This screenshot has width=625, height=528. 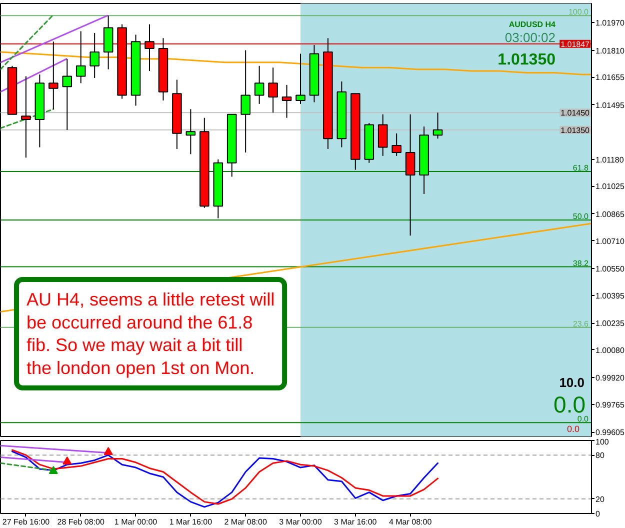 I want to click on x-tick-label: 2 Mar 08:00, so click(x=246, y=522).